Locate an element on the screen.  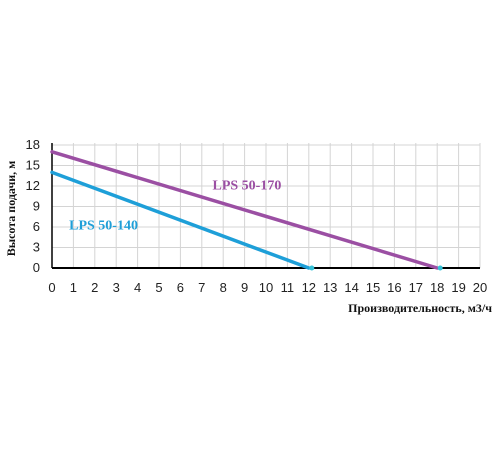
x-tick-label-18: 18 is located at coordinates (437, 287).